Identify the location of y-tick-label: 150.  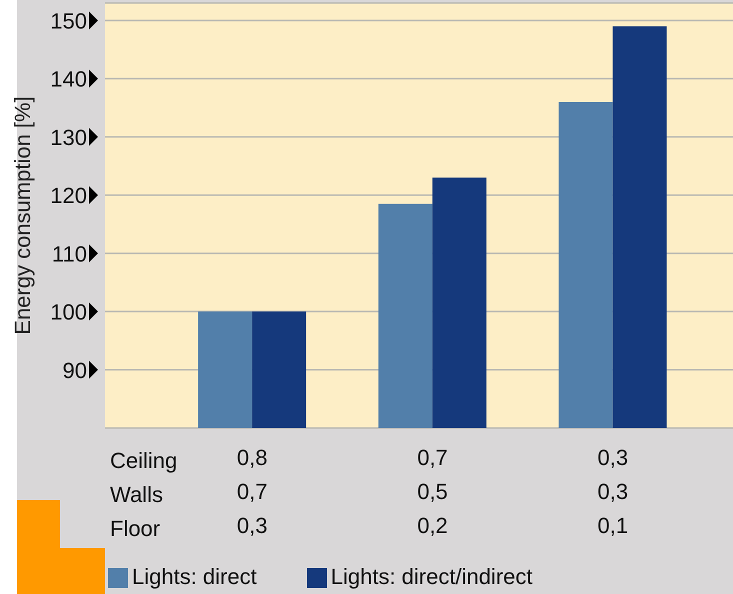
(68, 21).